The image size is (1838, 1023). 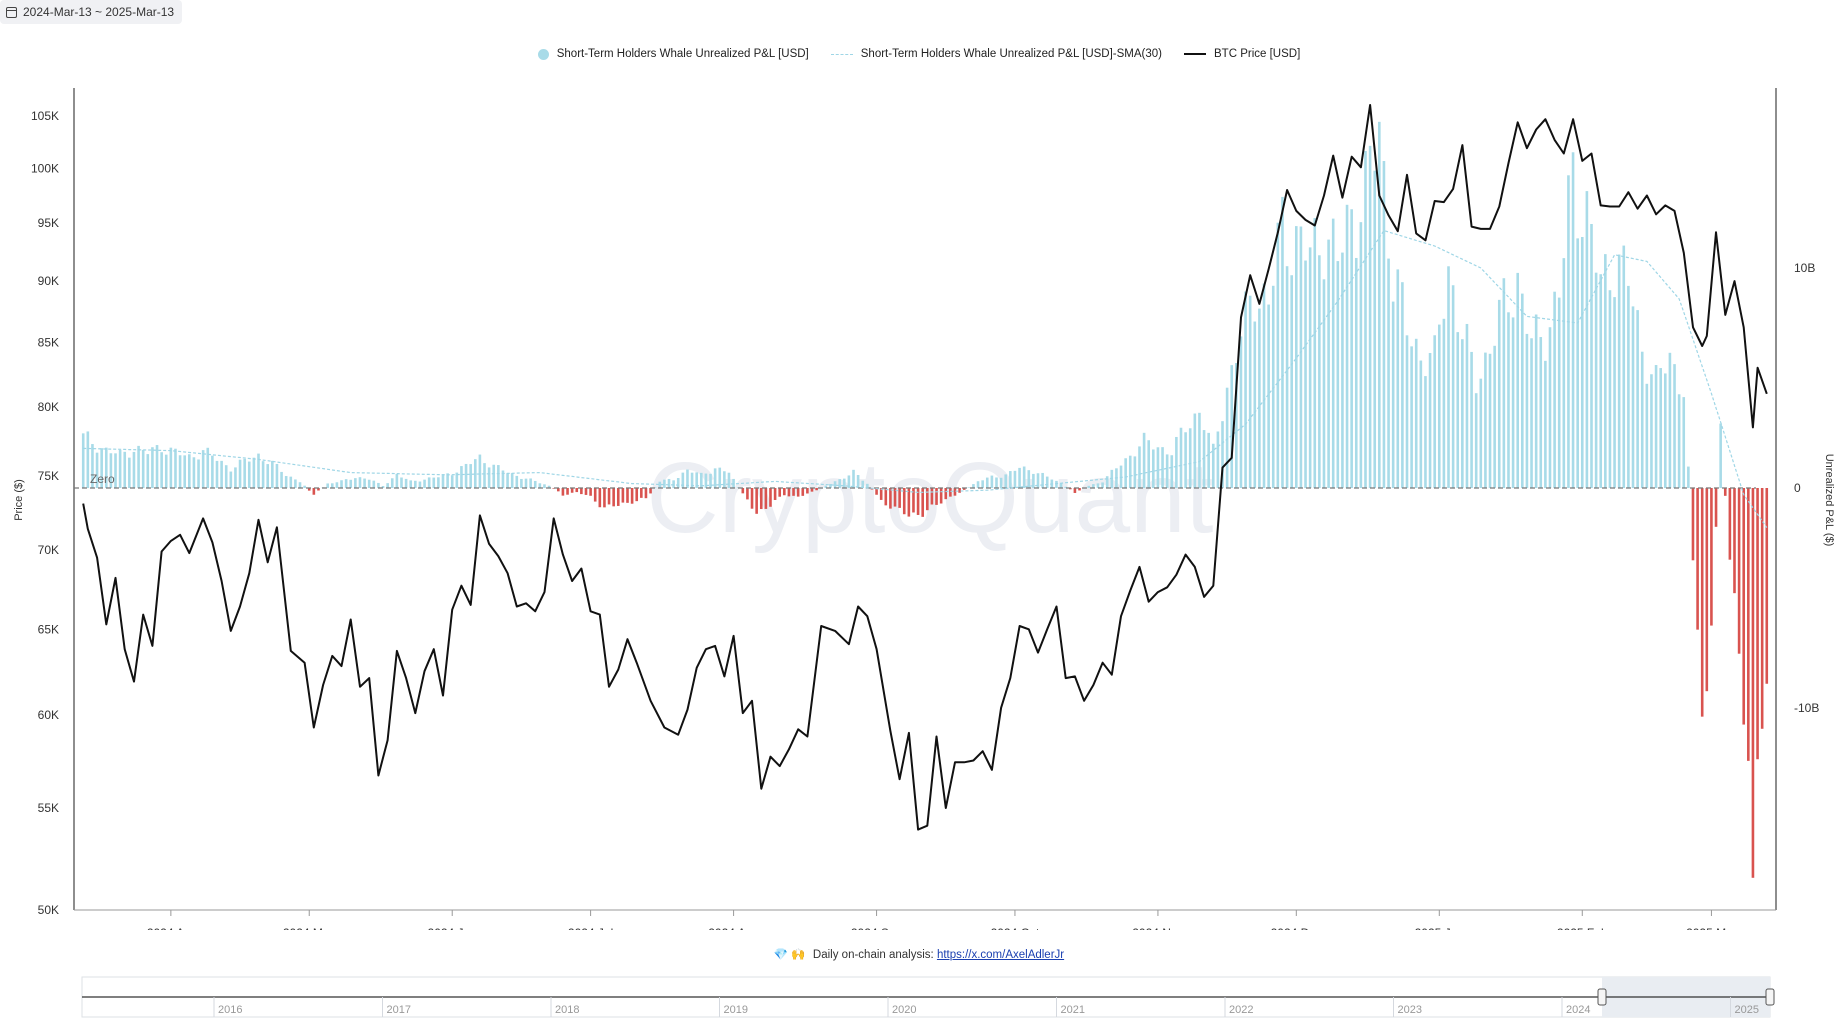 What do you see at coordinates (1157, 928) in the screenshot?
I see `x-tick-label: 2024 Nov` at bounding box center [1157, 928].